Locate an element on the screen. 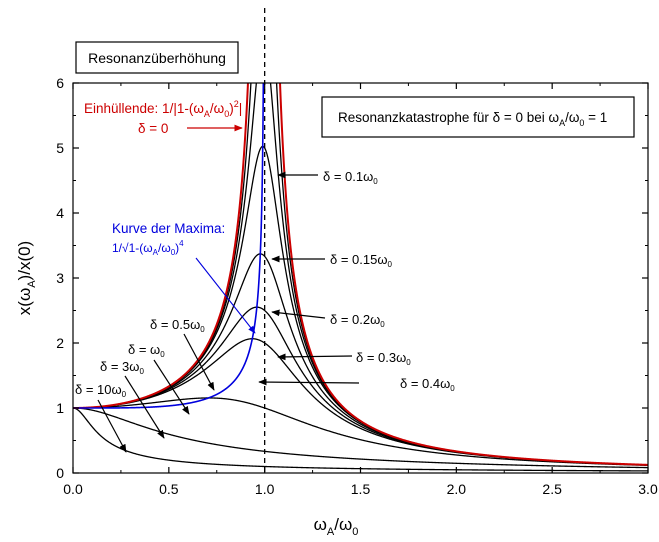  x-tick-label: 2.5 is located at coordinates (552, 489).